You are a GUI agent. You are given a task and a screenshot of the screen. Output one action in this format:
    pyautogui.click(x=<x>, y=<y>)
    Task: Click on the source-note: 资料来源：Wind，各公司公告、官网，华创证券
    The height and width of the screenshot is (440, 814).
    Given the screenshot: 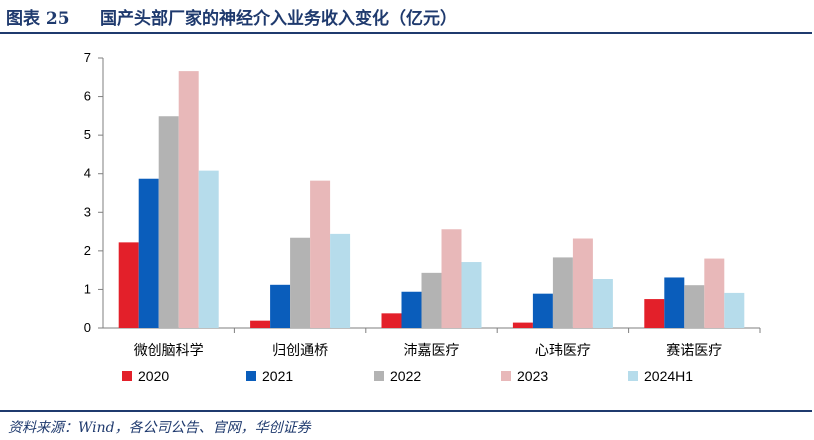 What is the action you would take?
    pyautogui.click(x=159, y=428)
    